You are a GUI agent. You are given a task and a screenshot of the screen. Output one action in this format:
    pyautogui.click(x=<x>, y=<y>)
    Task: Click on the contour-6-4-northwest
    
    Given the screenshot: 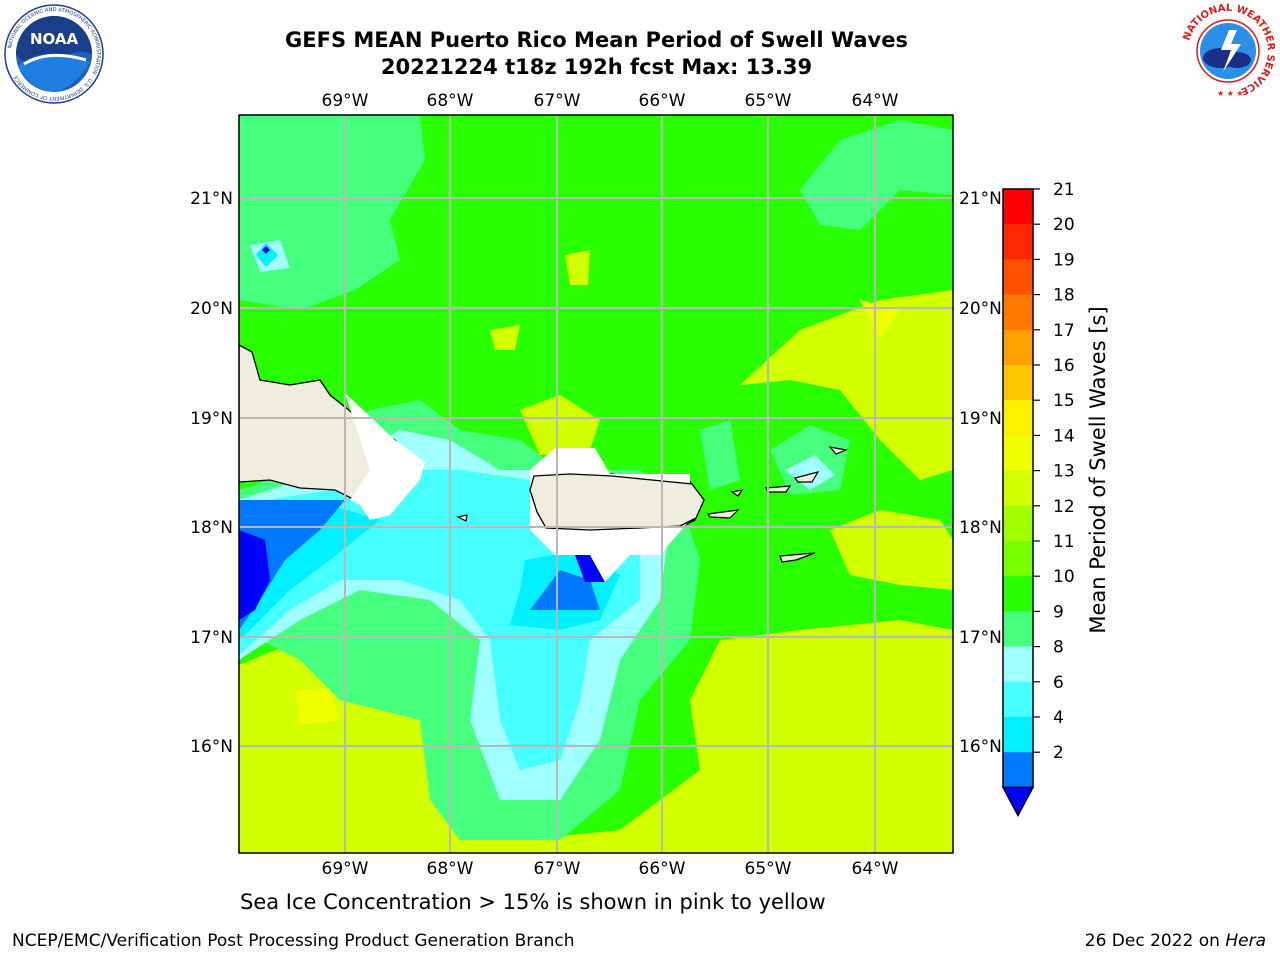 What is the action you would take?
    pyautogui.click(x=267, y=255)
    